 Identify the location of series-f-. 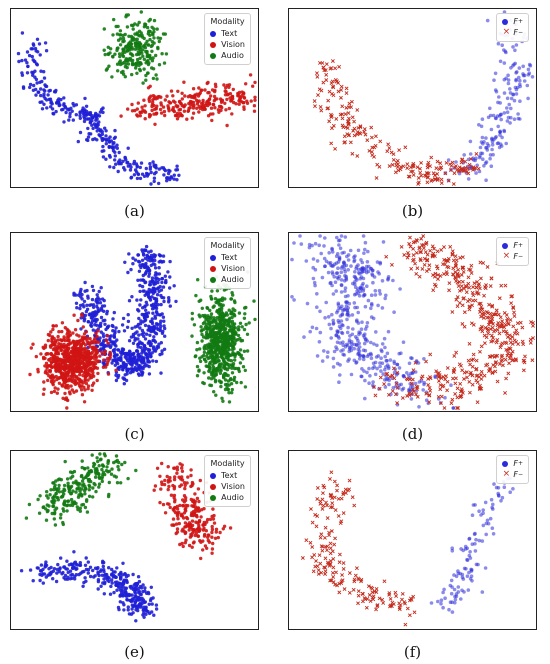
(489, 96).